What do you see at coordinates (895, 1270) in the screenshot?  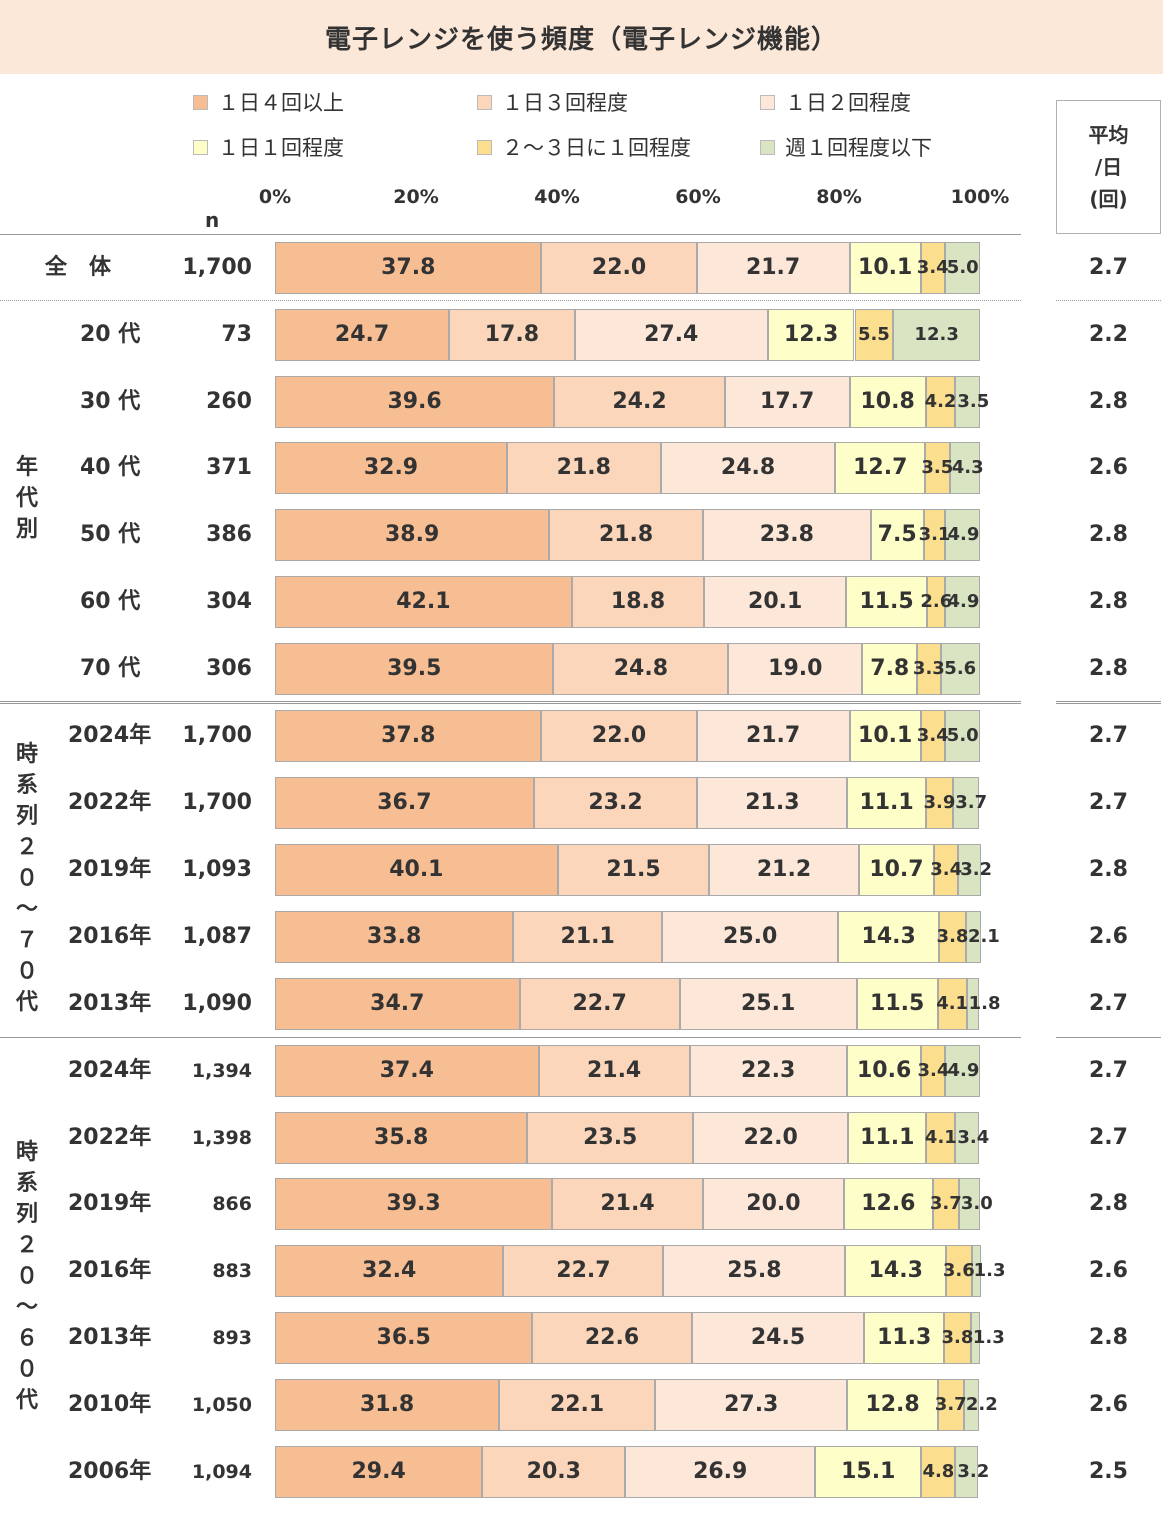 I see `data-label: 14.3` at bounding box center [895, 1270].